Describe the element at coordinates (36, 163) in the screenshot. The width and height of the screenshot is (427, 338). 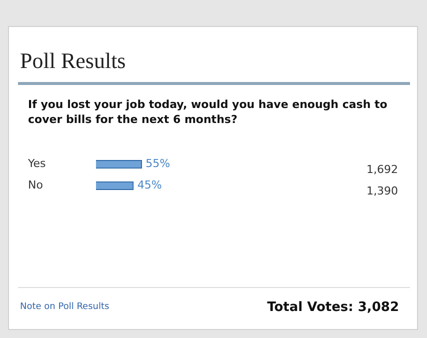
I see `y-tick-label: Yes` at that location.